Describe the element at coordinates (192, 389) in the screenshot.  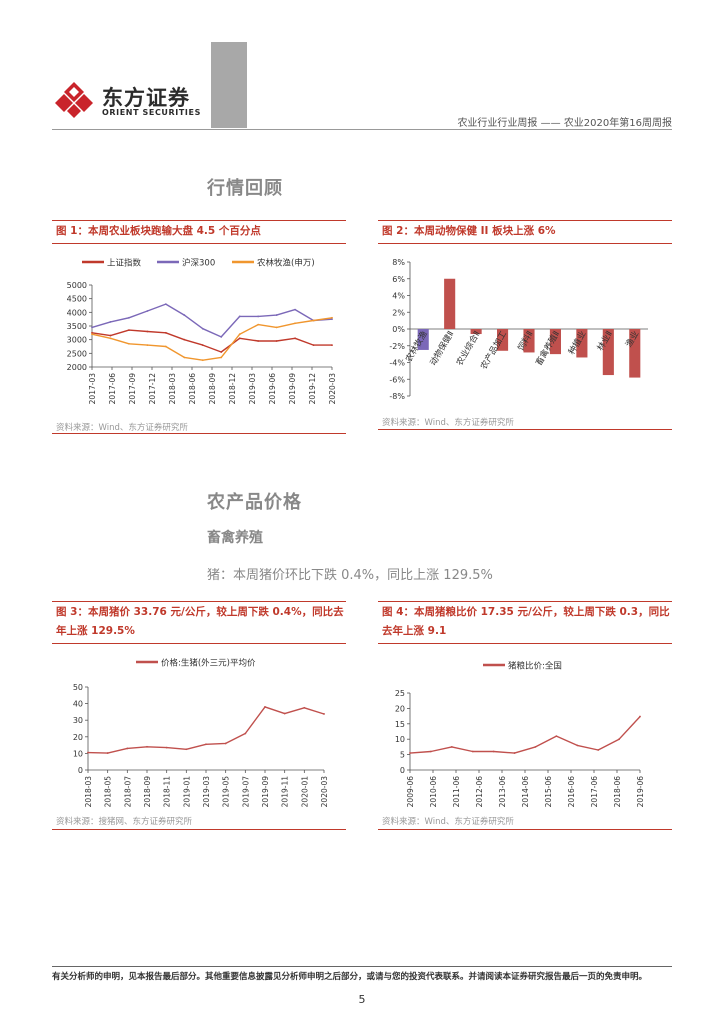
I see `fig1-x-tick-label: 2018-06` at that location.